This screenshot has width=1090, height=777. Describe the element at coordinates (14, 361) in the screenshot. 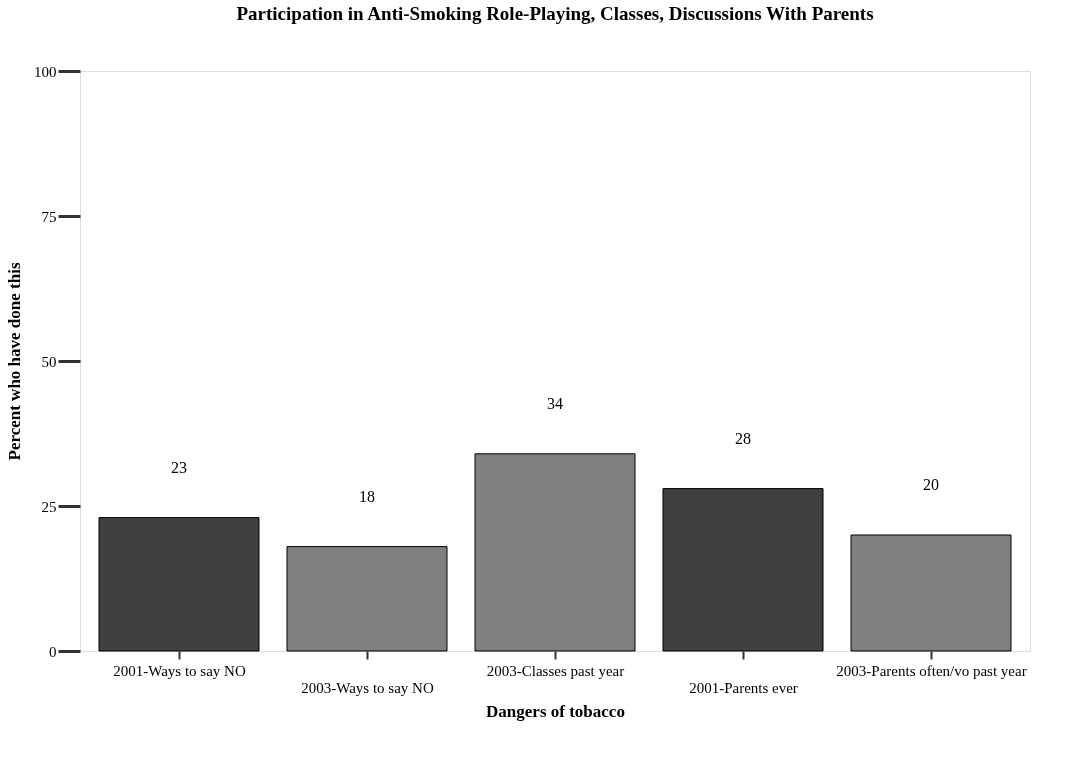

I see `y-axis-title: Percent who have done this` at that location.